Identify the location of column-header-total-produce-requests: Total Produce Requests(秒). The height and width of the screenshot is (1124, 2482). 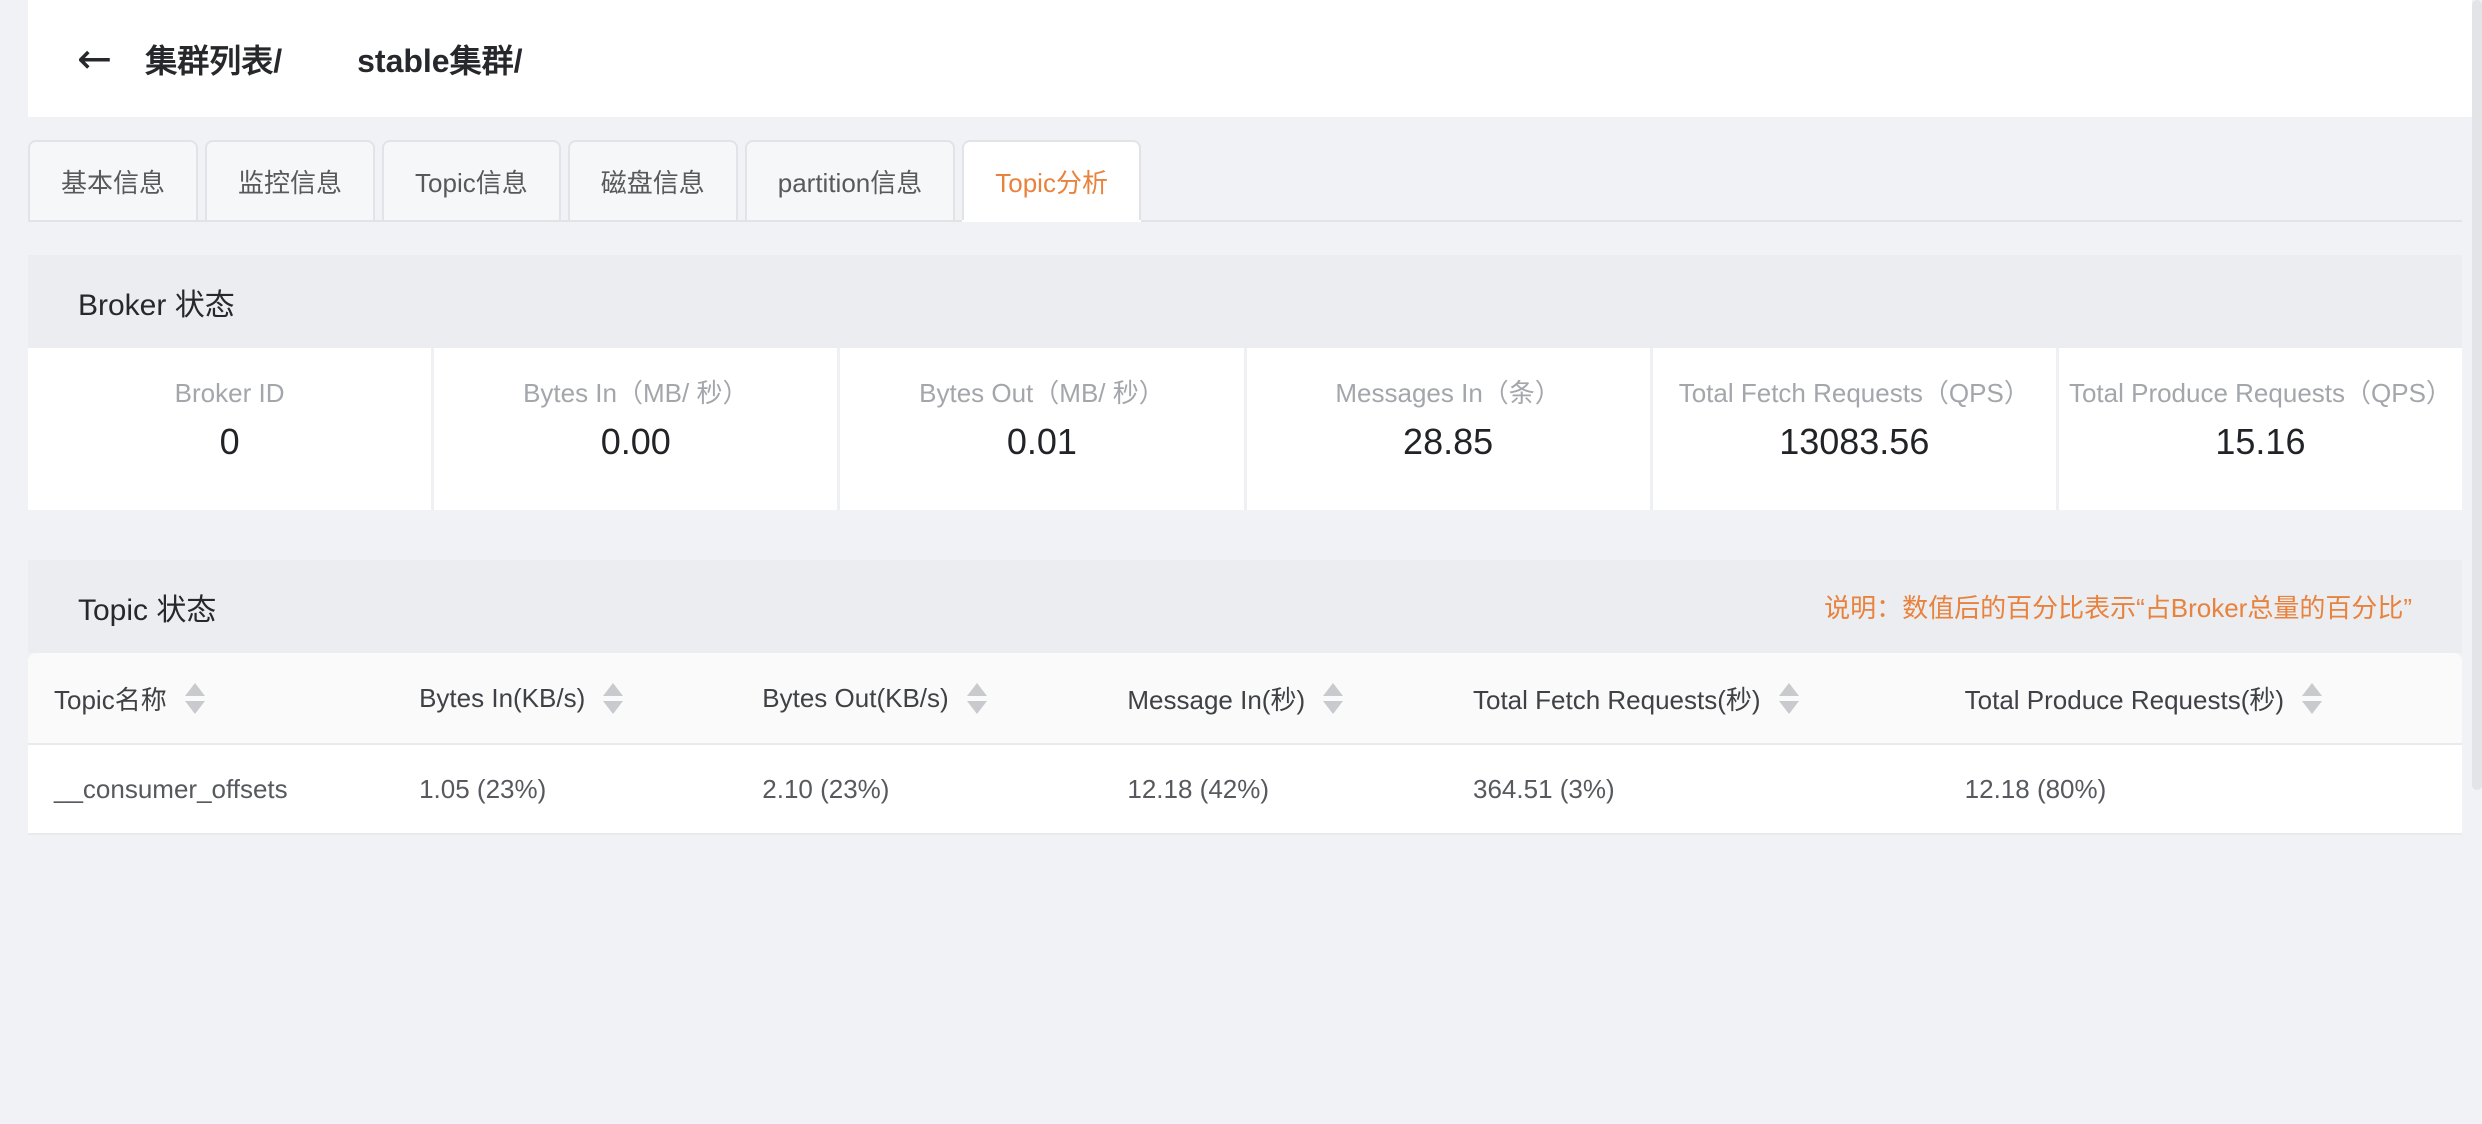
(2200, 698).